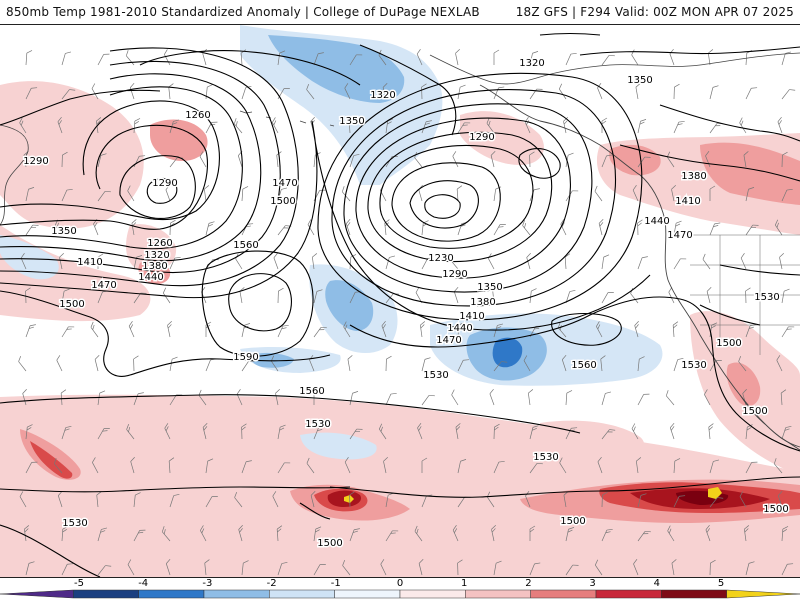  I want to click on contour-1500-tropic, so click(564, 487).